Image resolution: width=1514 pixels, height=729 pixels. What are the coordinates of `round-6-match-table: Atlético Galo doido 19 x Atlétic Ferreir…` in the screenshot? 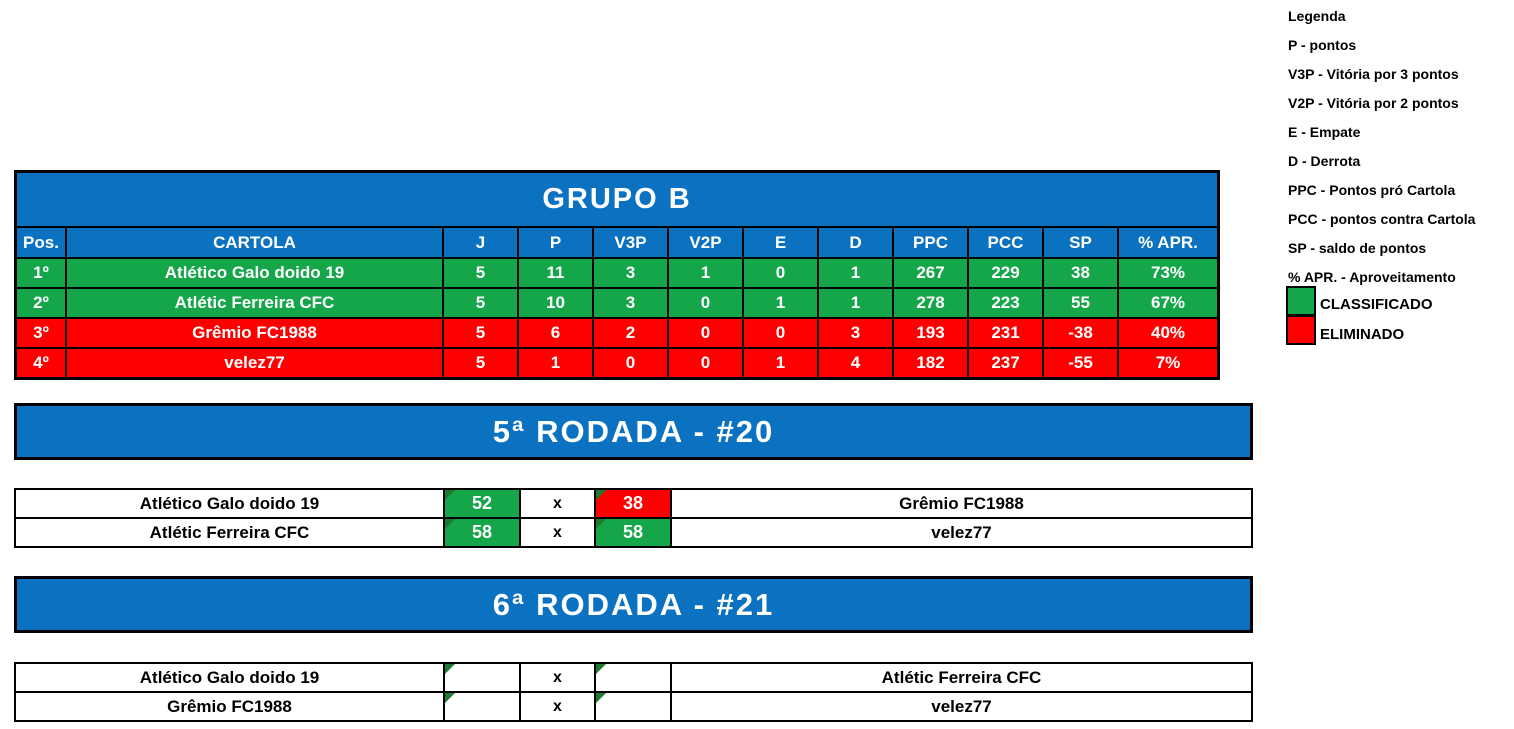 It's located at (633, 692).